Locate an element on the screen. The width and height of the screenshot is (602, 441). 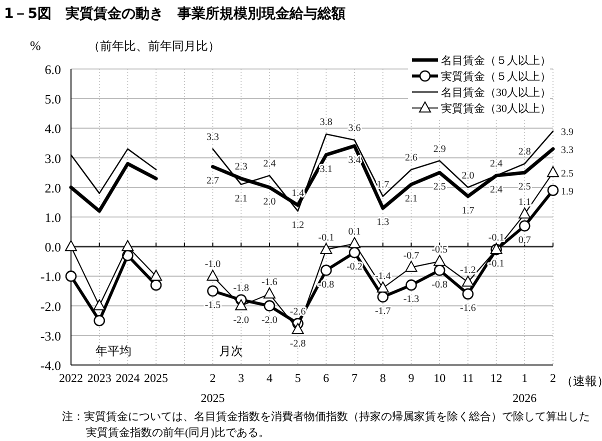
x-tick-label: 5 is located at coordinates (297, 378).